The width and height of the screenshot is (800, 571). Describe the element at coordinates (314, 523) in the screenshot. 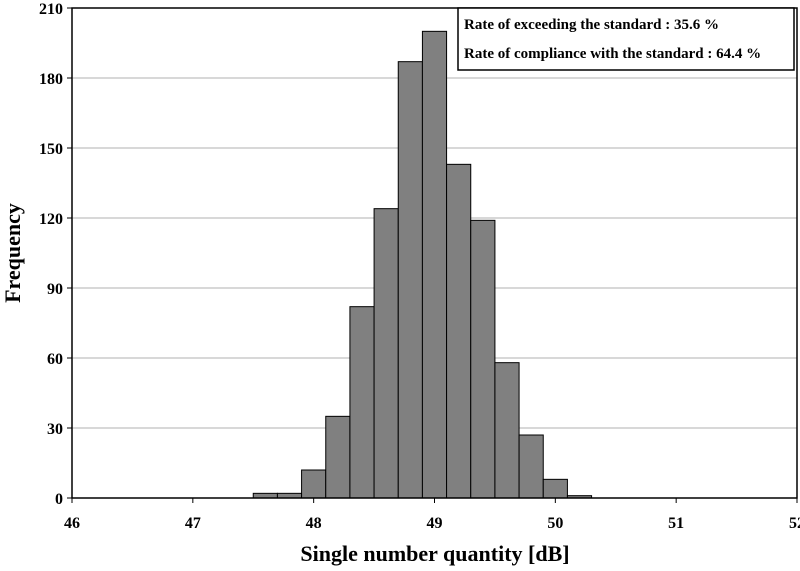

I see `x-tick-label: 48` at that location.